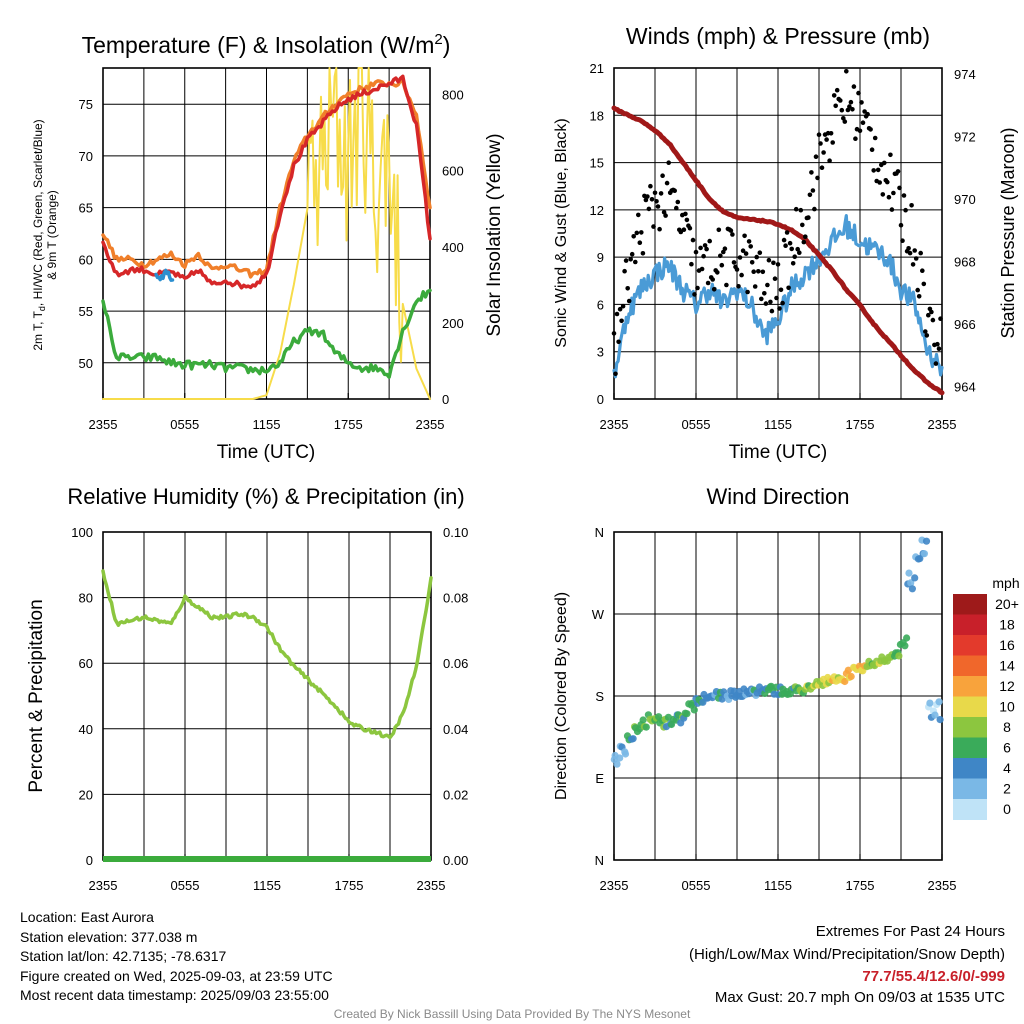 The height and width of the screenshot is (1024, 1024). What do you see at coordinates (86, 156) in the screenshot?
I see `temp-ytick-label: 70` at bounding box center [86, 156].